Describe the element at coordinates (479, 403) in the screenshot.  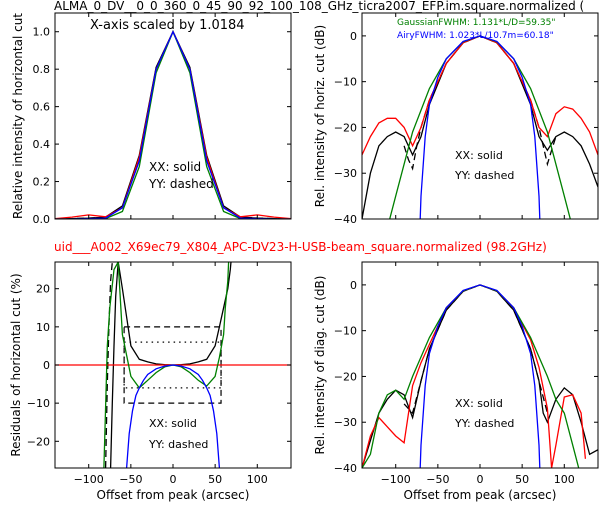
I see `annotation-br-0: XX: solid` at that location.